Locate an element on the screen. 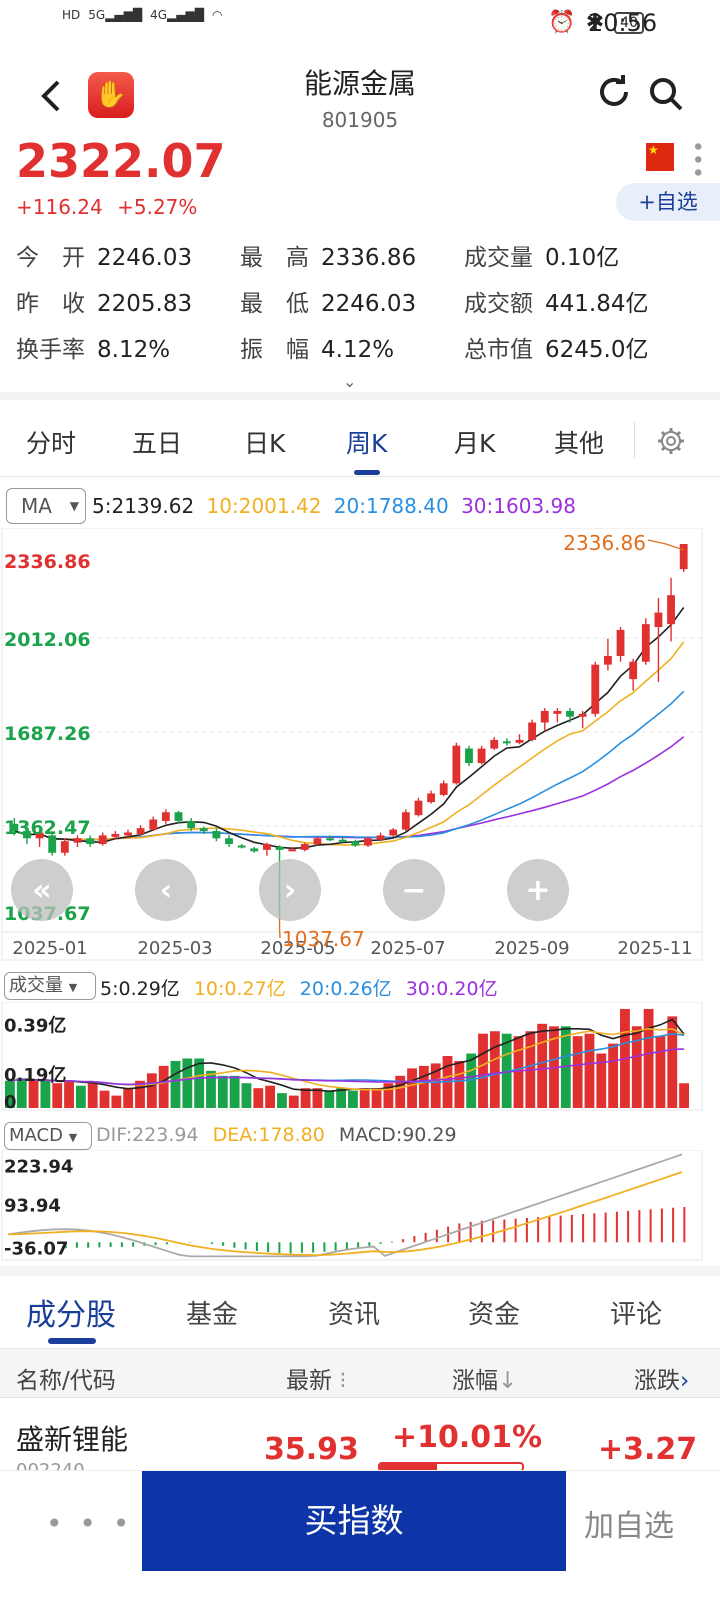 The width and height of the screenshot is (720, 1600). signal-5g-icon: 5G▂▄▆█ is located at coordinates (115, 15).